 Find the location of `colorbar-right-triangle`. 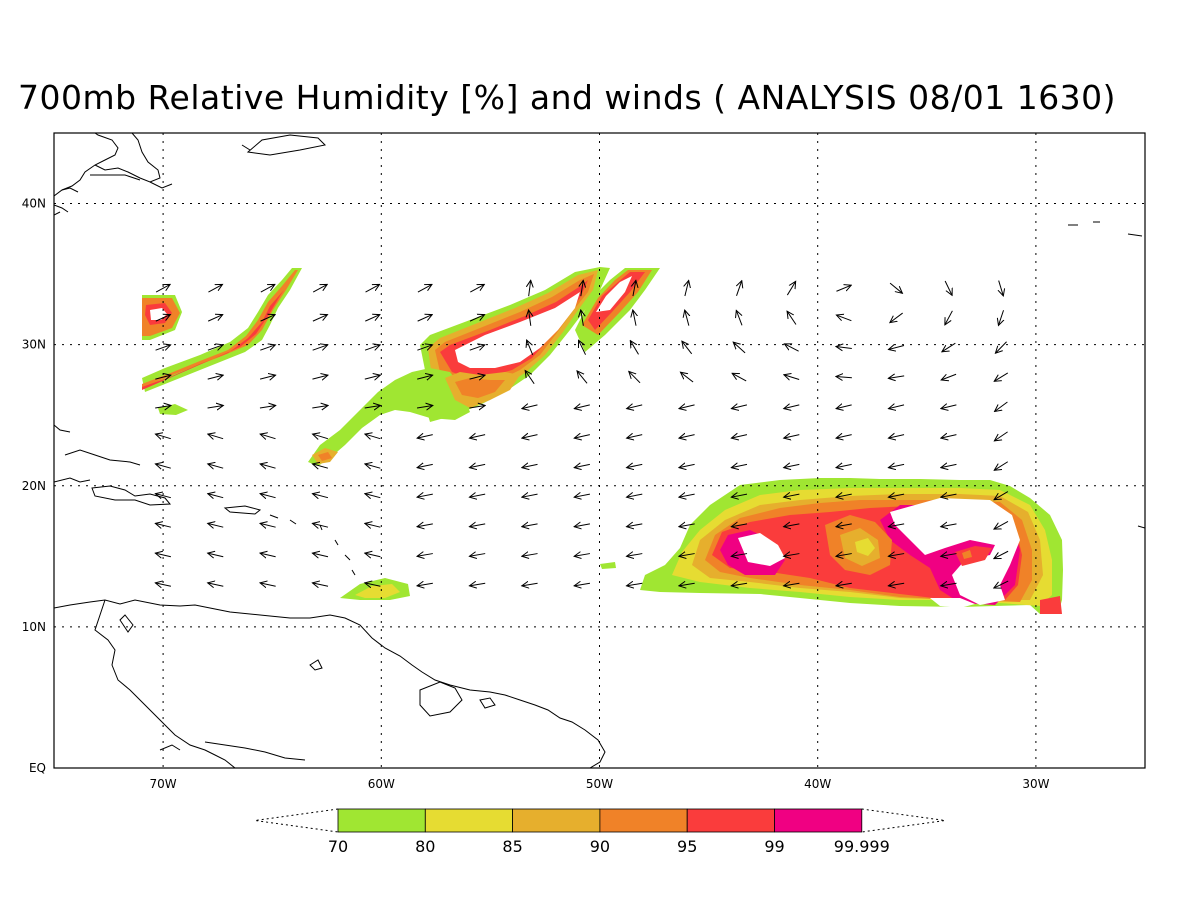

colorbar-right-triangle is located at coordinates (903, 820).